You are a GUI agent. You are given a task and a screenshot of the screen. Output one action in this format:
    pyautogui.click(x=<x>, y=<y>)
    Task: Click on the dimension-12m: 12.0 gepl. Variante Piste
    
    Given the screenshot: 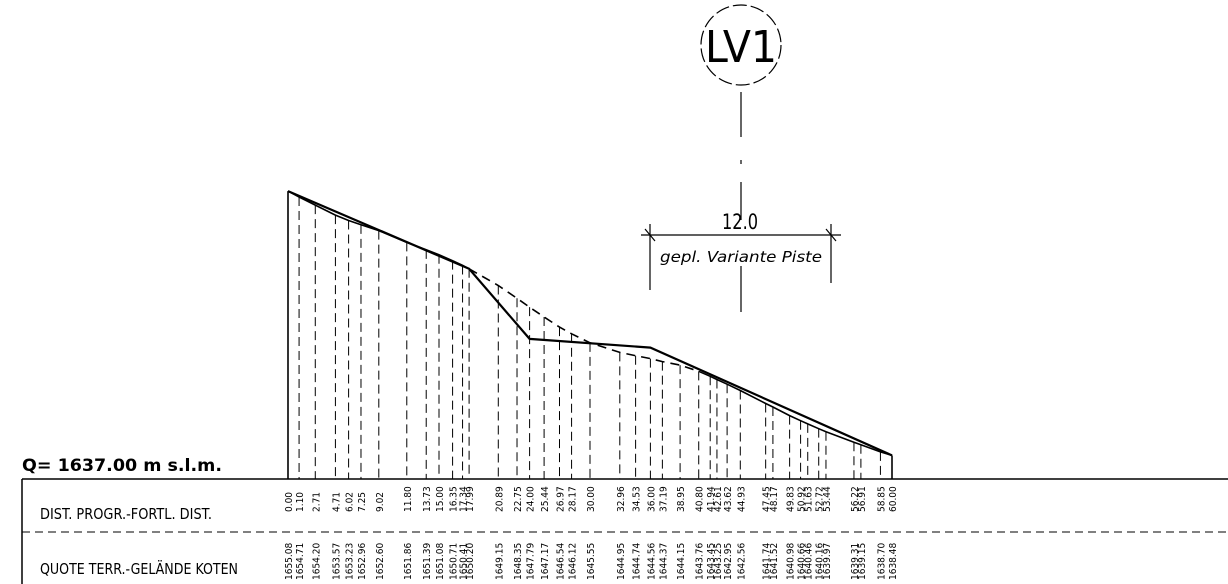 What is the action you would take?
    pyautogui.click(x=741, y=250)
    